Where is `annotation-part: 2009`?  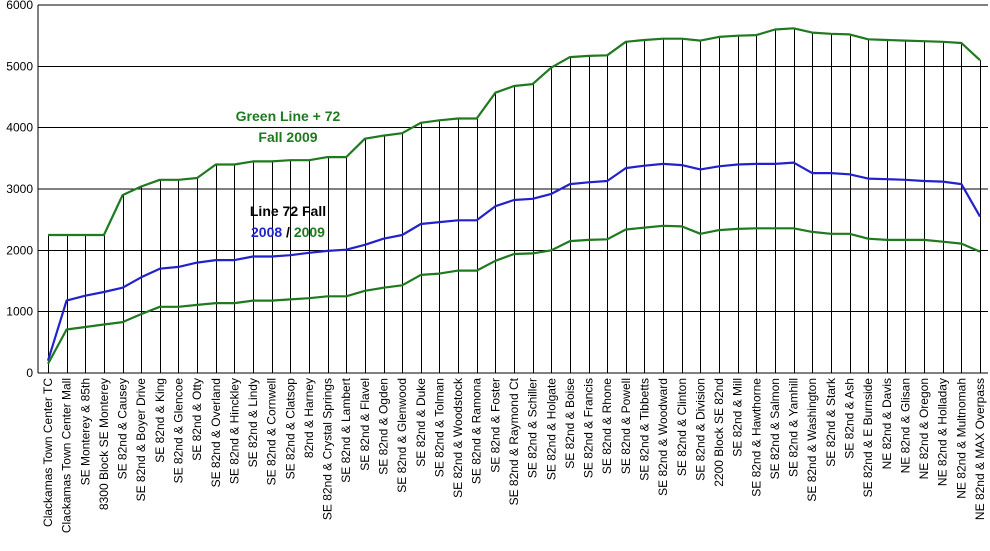
annotation-part: 2009 is located at coordinates (309, 232).